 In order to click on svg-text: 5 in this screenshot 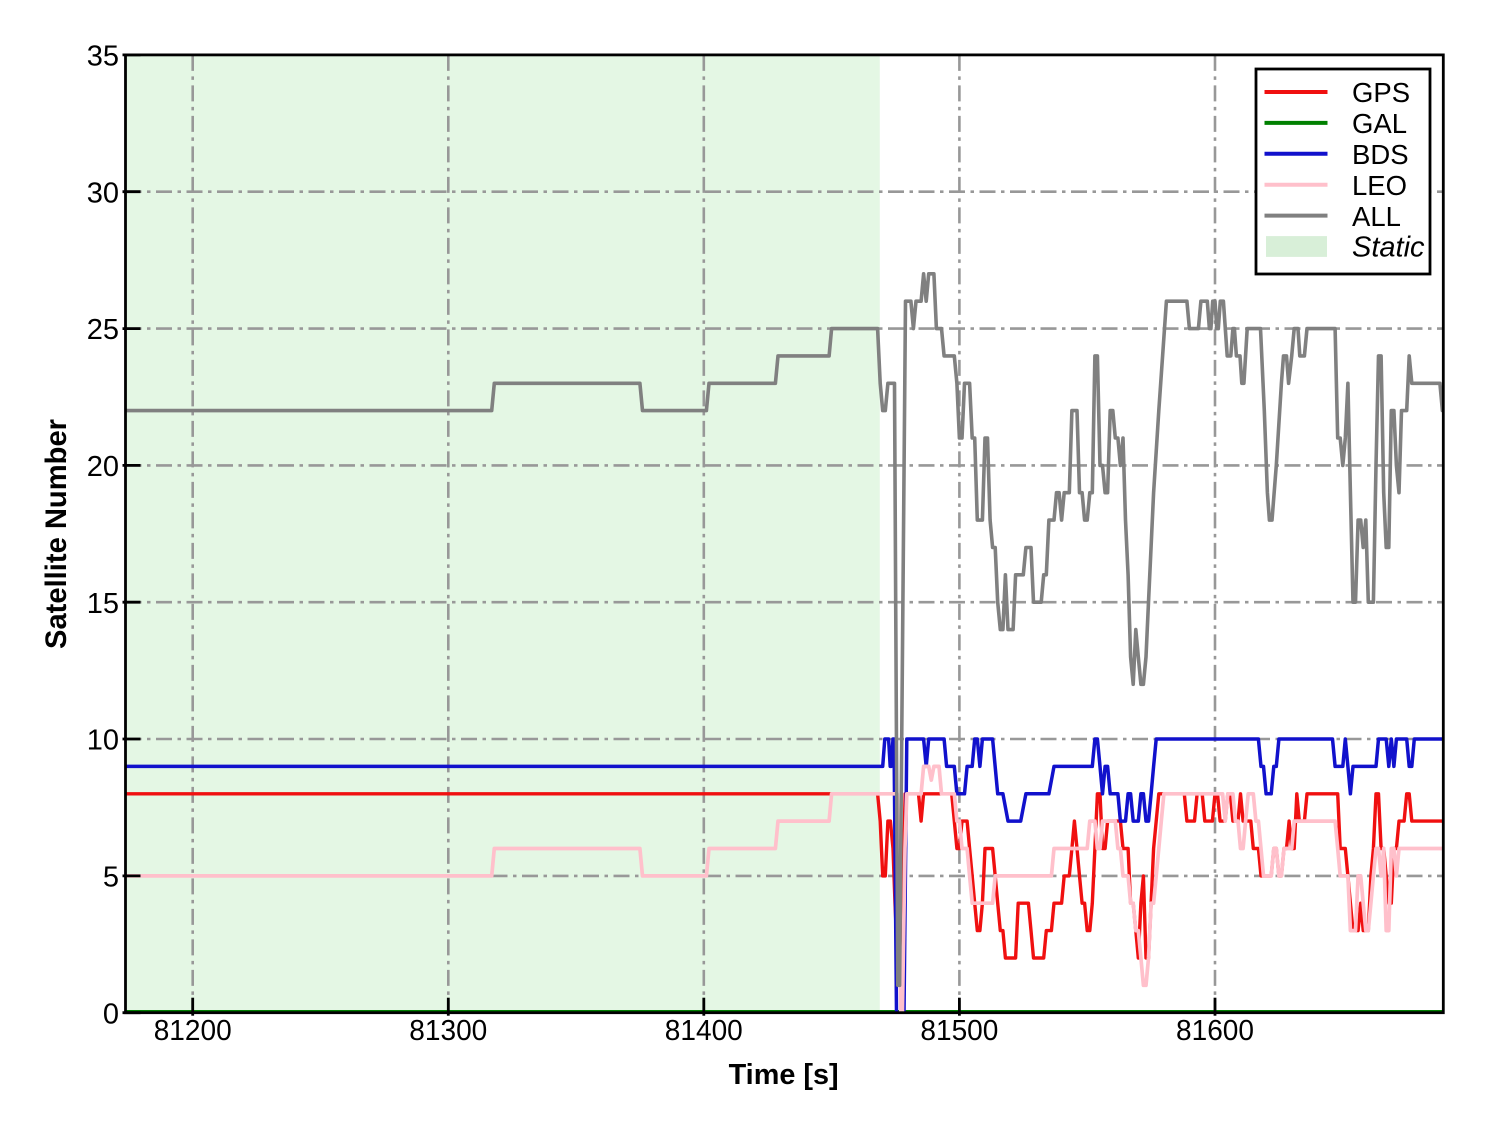, I will do `click(111, 878)`.